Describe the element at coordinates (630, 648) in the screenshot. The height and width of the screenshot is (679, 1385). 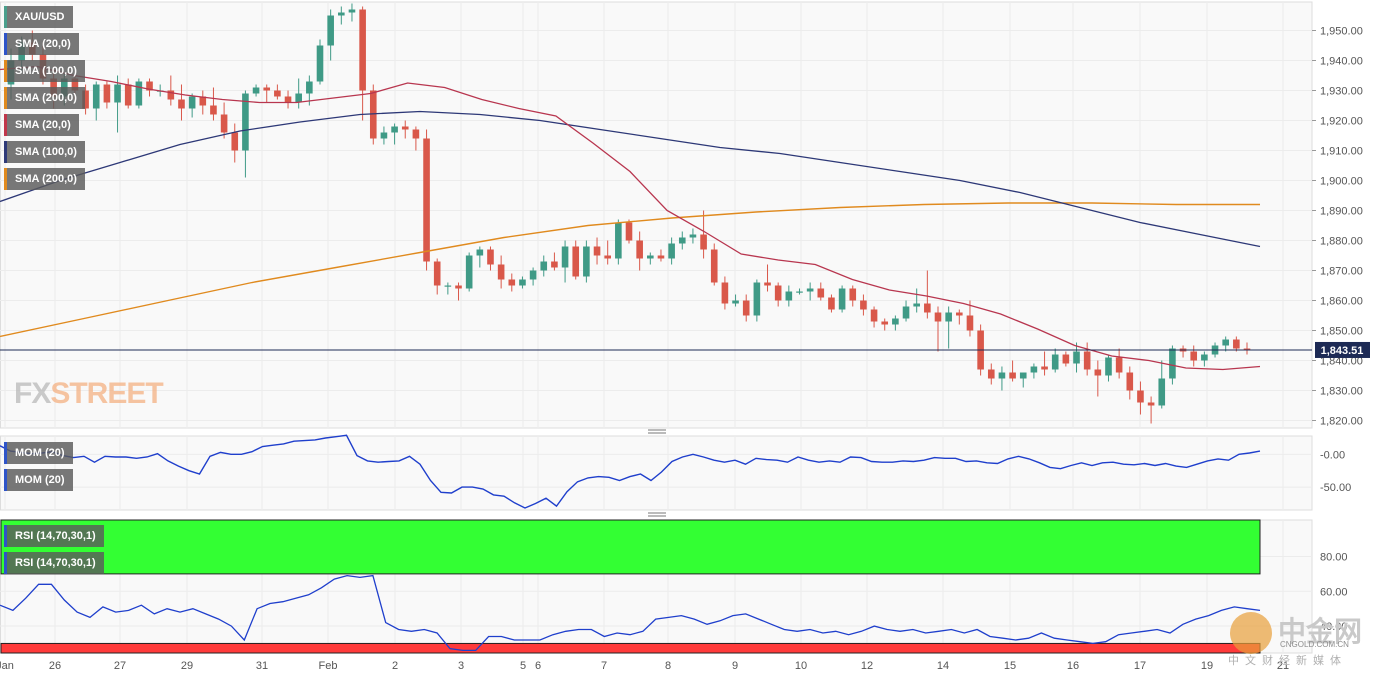
I see `rsi-oversold-zone` at that location.